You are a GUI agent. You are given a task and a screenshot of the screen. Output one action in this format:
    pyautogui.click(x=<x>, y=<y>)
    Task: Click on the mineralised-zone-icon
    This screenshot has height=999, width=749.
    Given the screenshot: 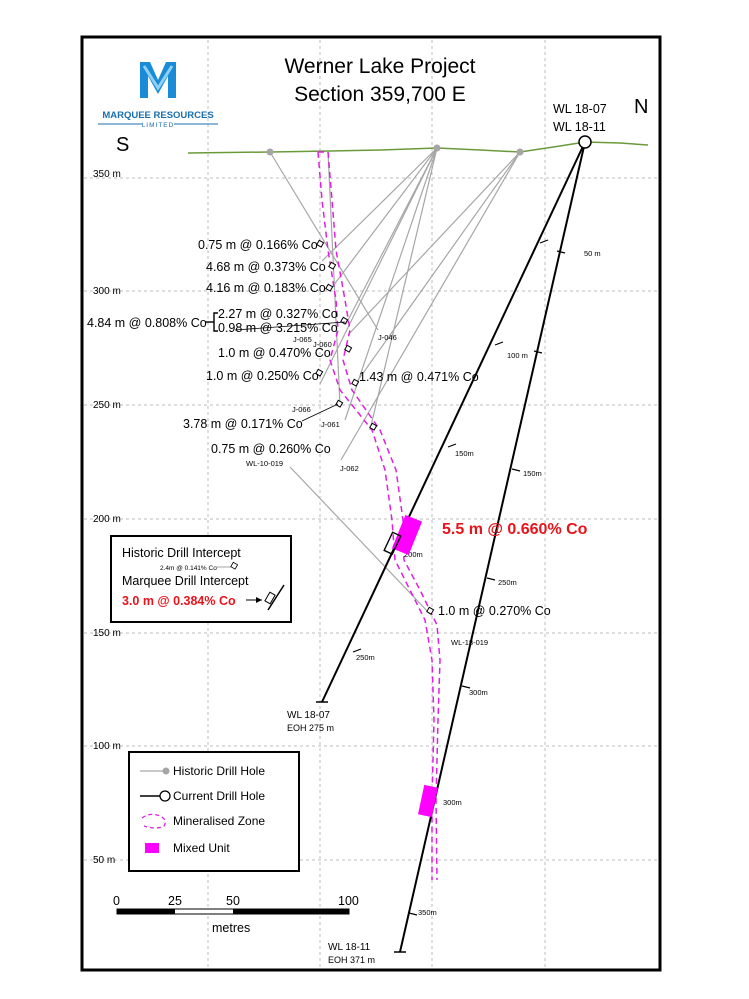 What is the action you would take?
    pyautogui.click(x=153, y=821)
    